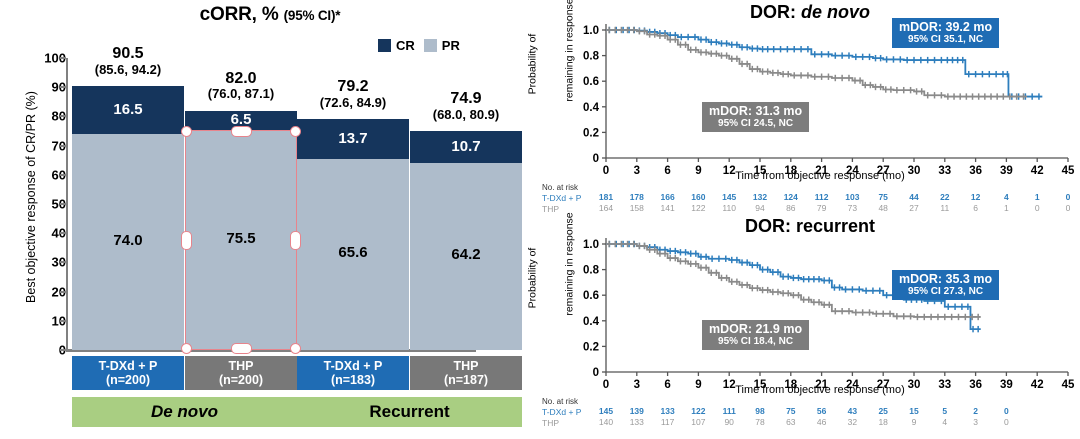 This screenshot has height=439, width=1080. Describe the element at coordinates (550, 422) in the screenshot. I see `risk-row-label-thp: THP` at that location.